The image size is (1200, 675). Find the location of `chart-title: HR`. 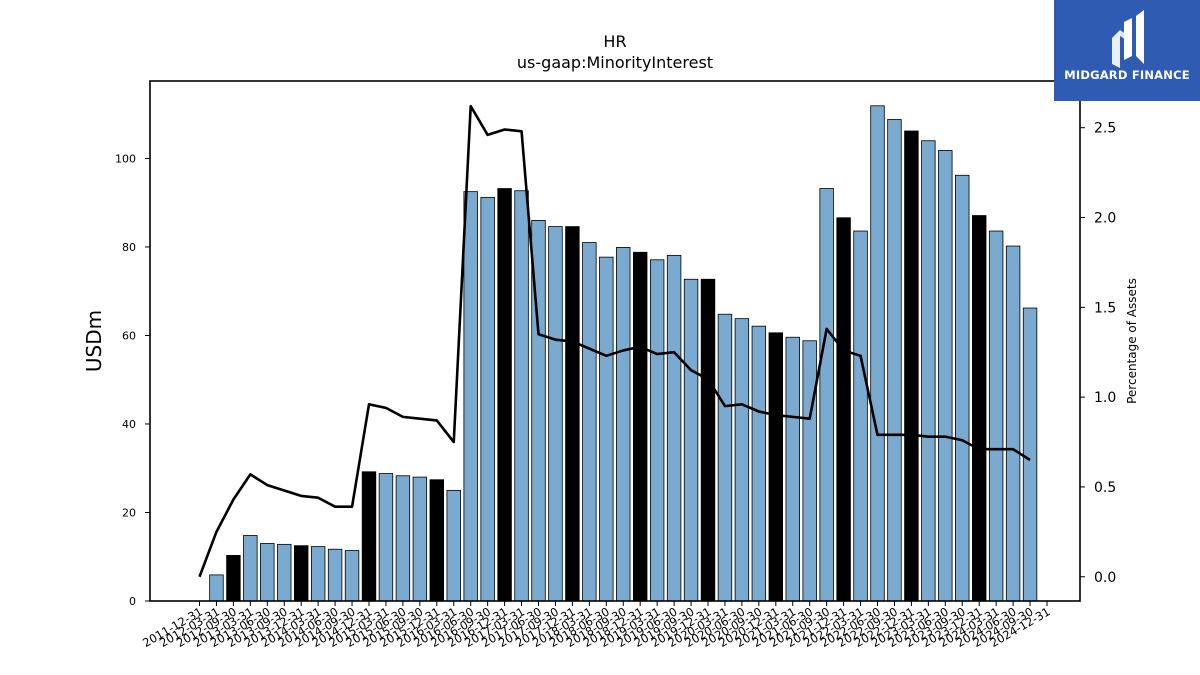

chart-title: HR is located at coordinates (615, 41).